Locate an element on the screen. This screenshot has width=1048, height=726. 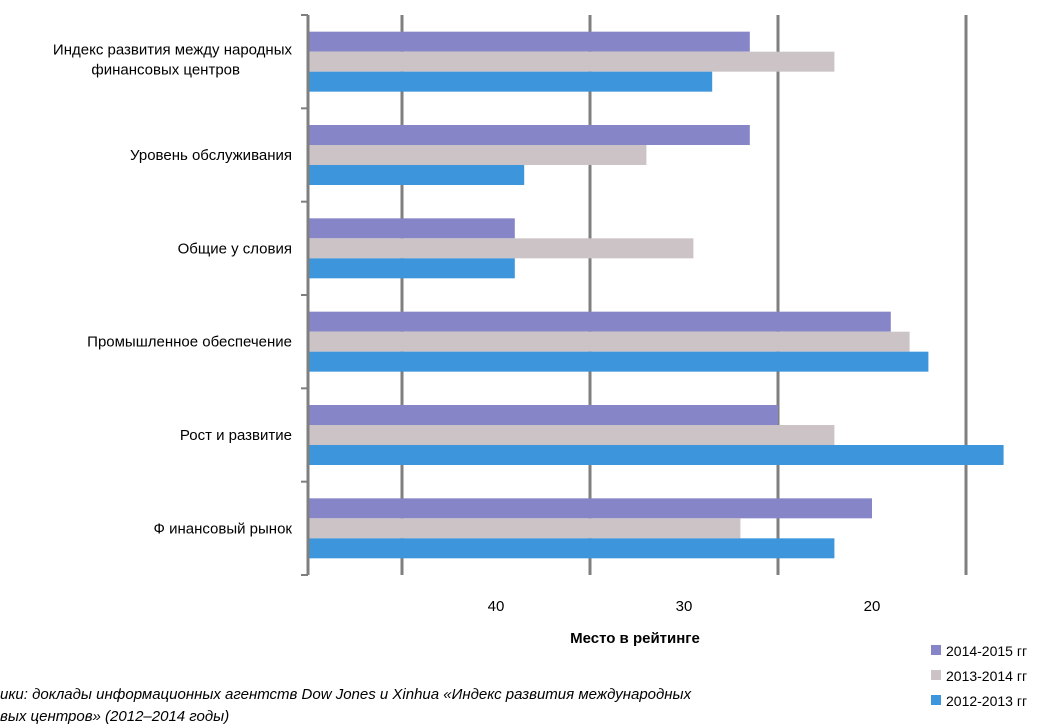
x-tick-labels: 40302010 is located at coordinates (684, 606).